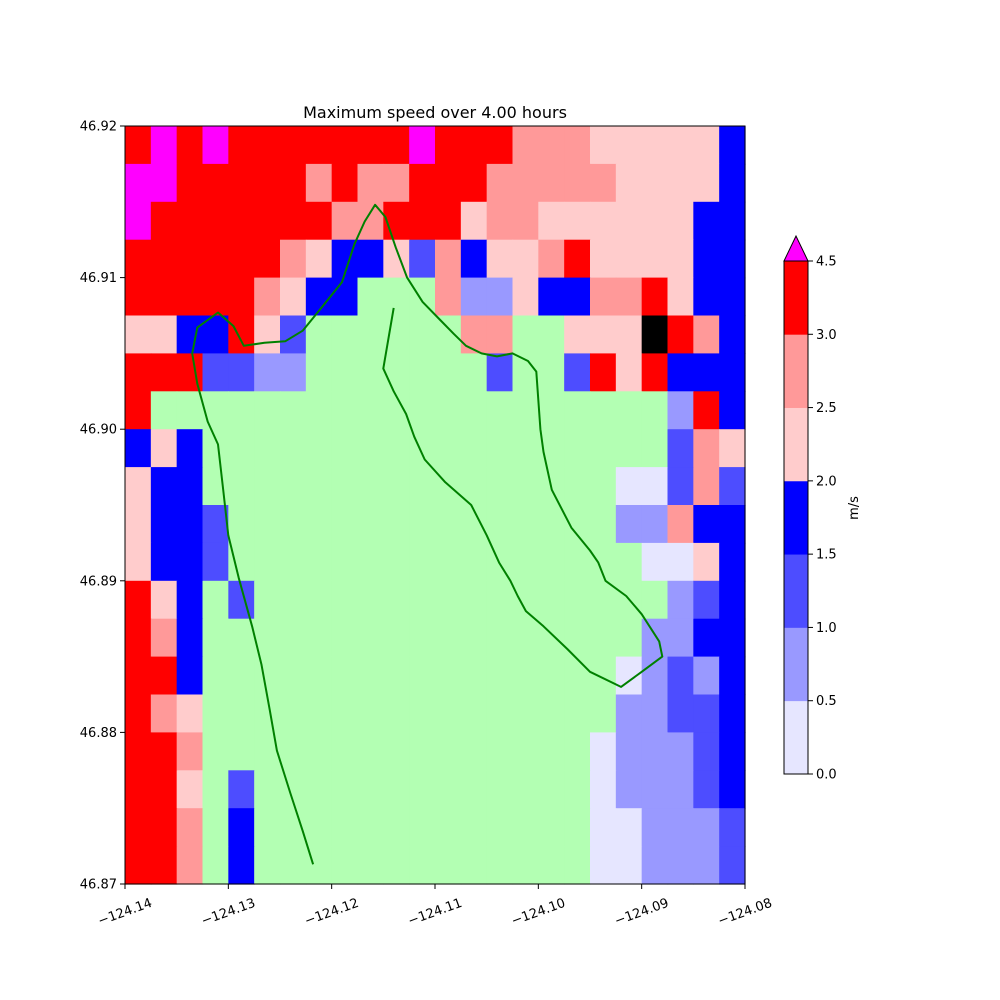  What do you see at coordinates (854, 508) in the screenshot?
I see `colorbar-label: m/s` at bounding box center [854, 508].